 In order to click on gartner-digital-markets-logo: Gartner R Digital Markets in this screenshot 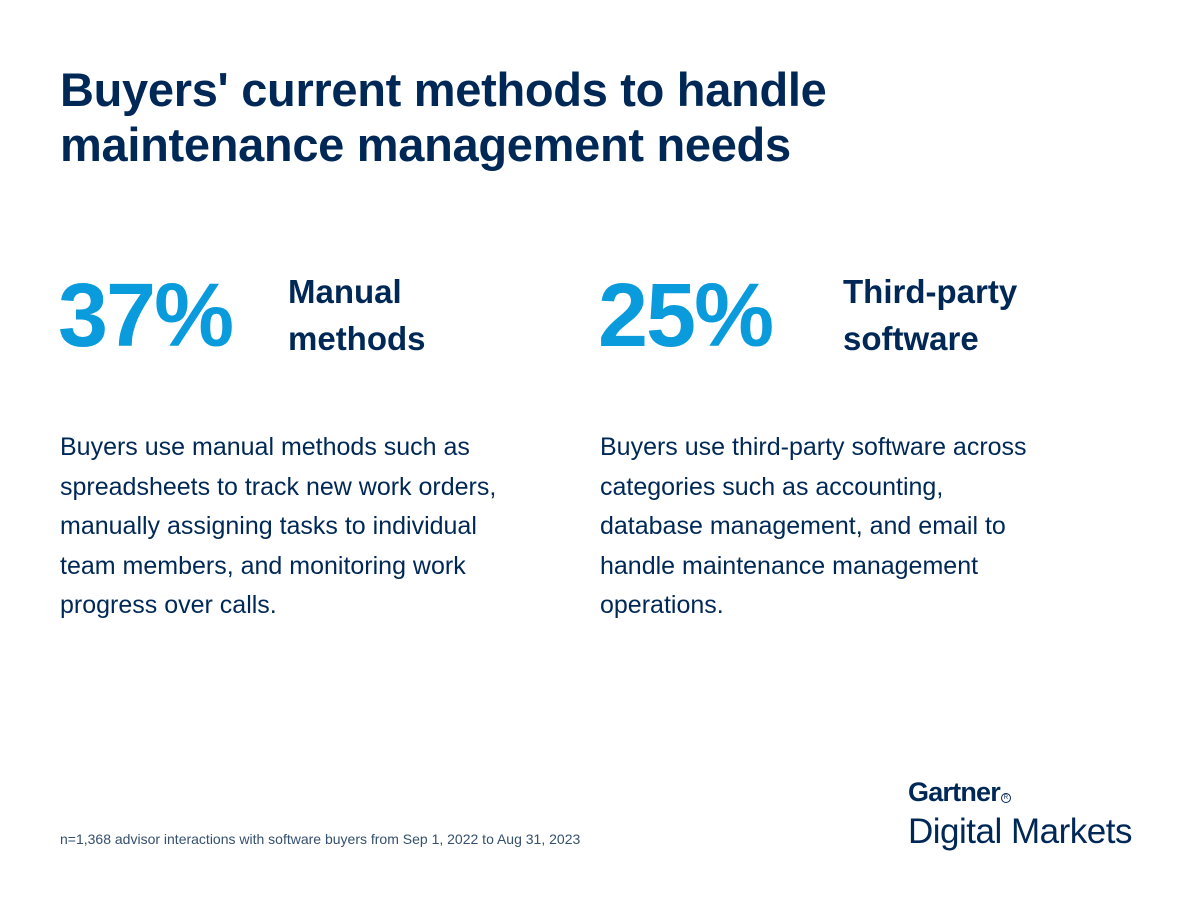, I will do `click(1038, 815)`.